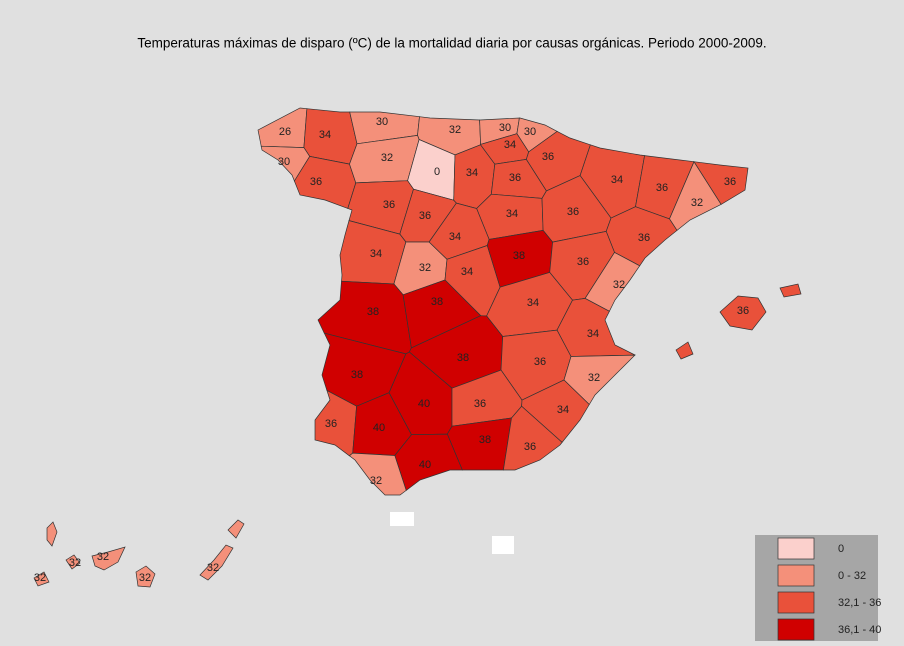 This screenshot has width=904, height=646. What do you see at coordinates (841, 549) in the screenshot?
I see `legend-label: 0` at bounding box center [841, 549].